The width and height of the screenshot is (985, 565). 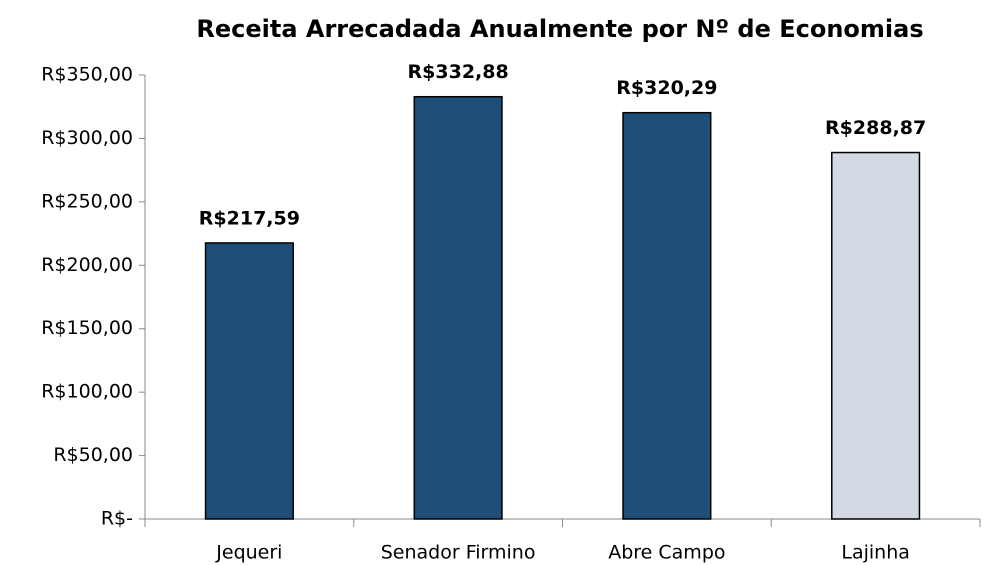 What do you see at coordinates (875, 553) in the screenshot?
I see `x-tick-label: Lajinha` at bounding box center [875, 553].